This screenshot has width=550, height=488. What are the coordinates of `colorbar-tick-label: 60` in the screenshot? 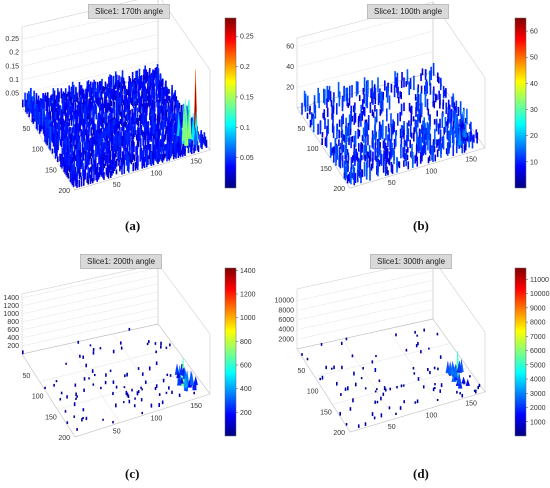 It's located at (534, 32).